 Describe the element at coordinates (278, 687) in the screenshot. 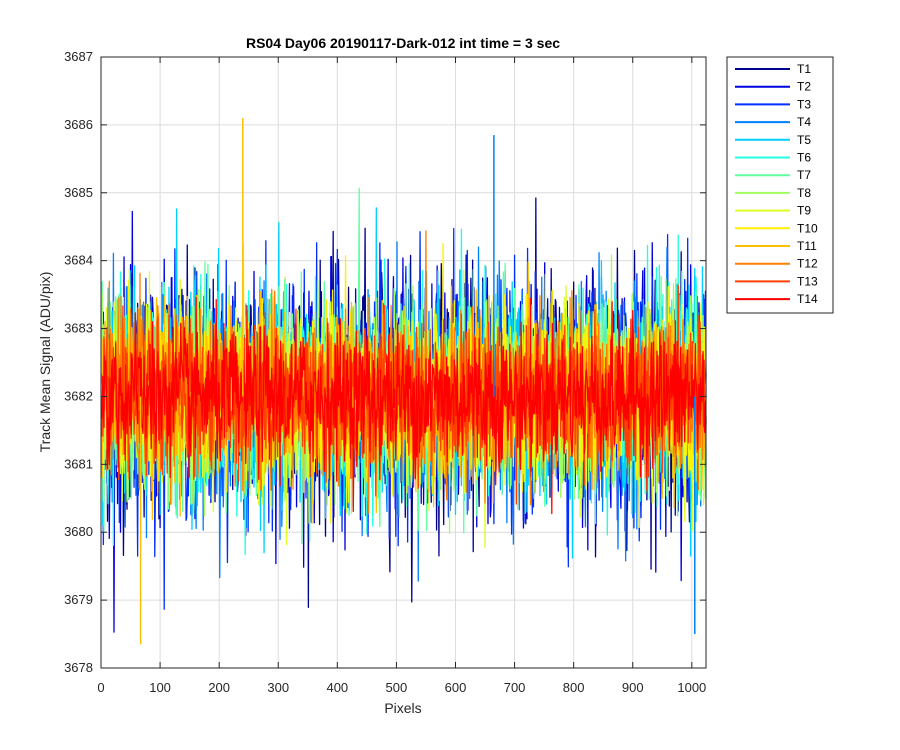

I see `x-tick-label: 300` at that location.